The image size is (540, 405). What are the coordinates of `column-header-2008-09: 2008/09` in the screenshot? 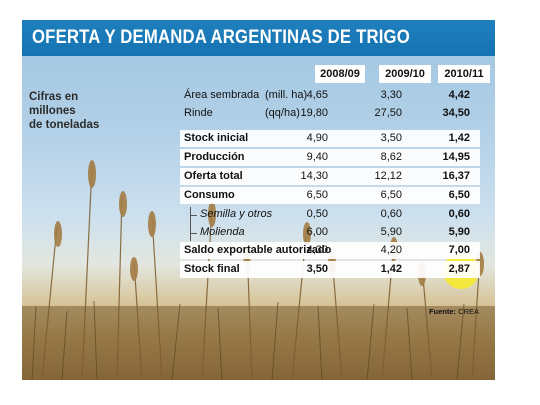 It's located at (340, 74).